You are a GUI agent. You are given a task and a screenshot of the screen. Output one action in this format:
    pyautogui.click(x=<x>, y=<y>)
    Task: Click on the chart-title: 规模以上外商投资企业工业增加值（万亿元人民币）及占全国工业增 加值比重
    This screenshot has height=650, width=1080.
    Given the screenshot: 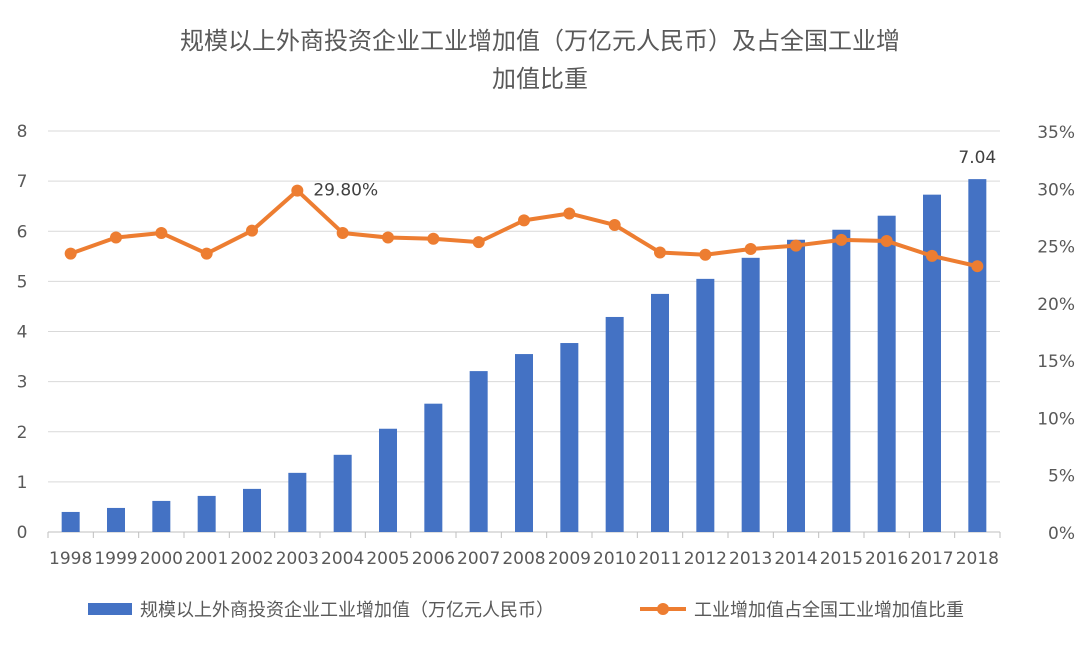 What is the action you would take?
    pyautogui.click(x=540, y=60)
    